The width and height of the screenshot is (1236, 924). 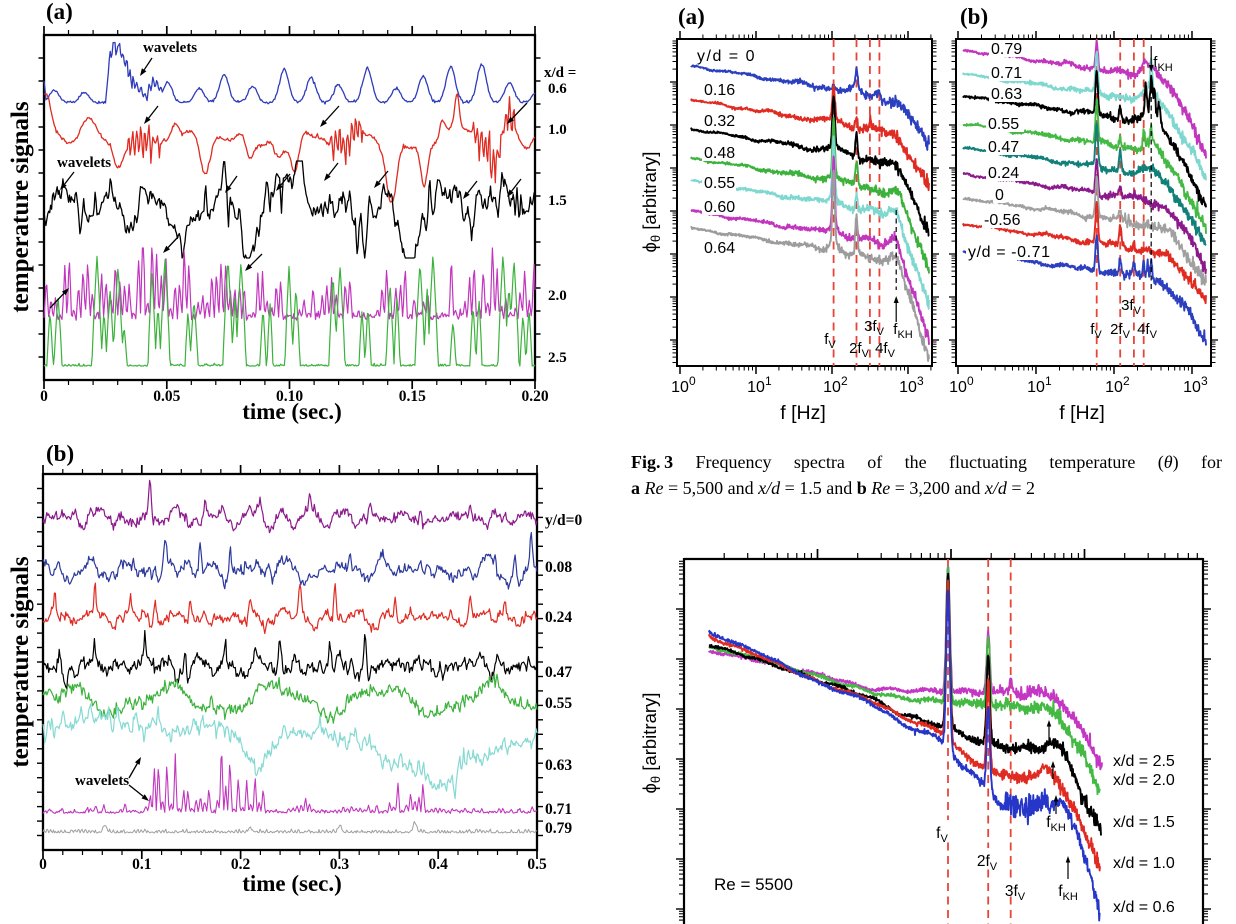 What do you see at coordinates (557, 296) in the screenshot?
I see `svg-text: 2.0` at bounding box center [557, 296].